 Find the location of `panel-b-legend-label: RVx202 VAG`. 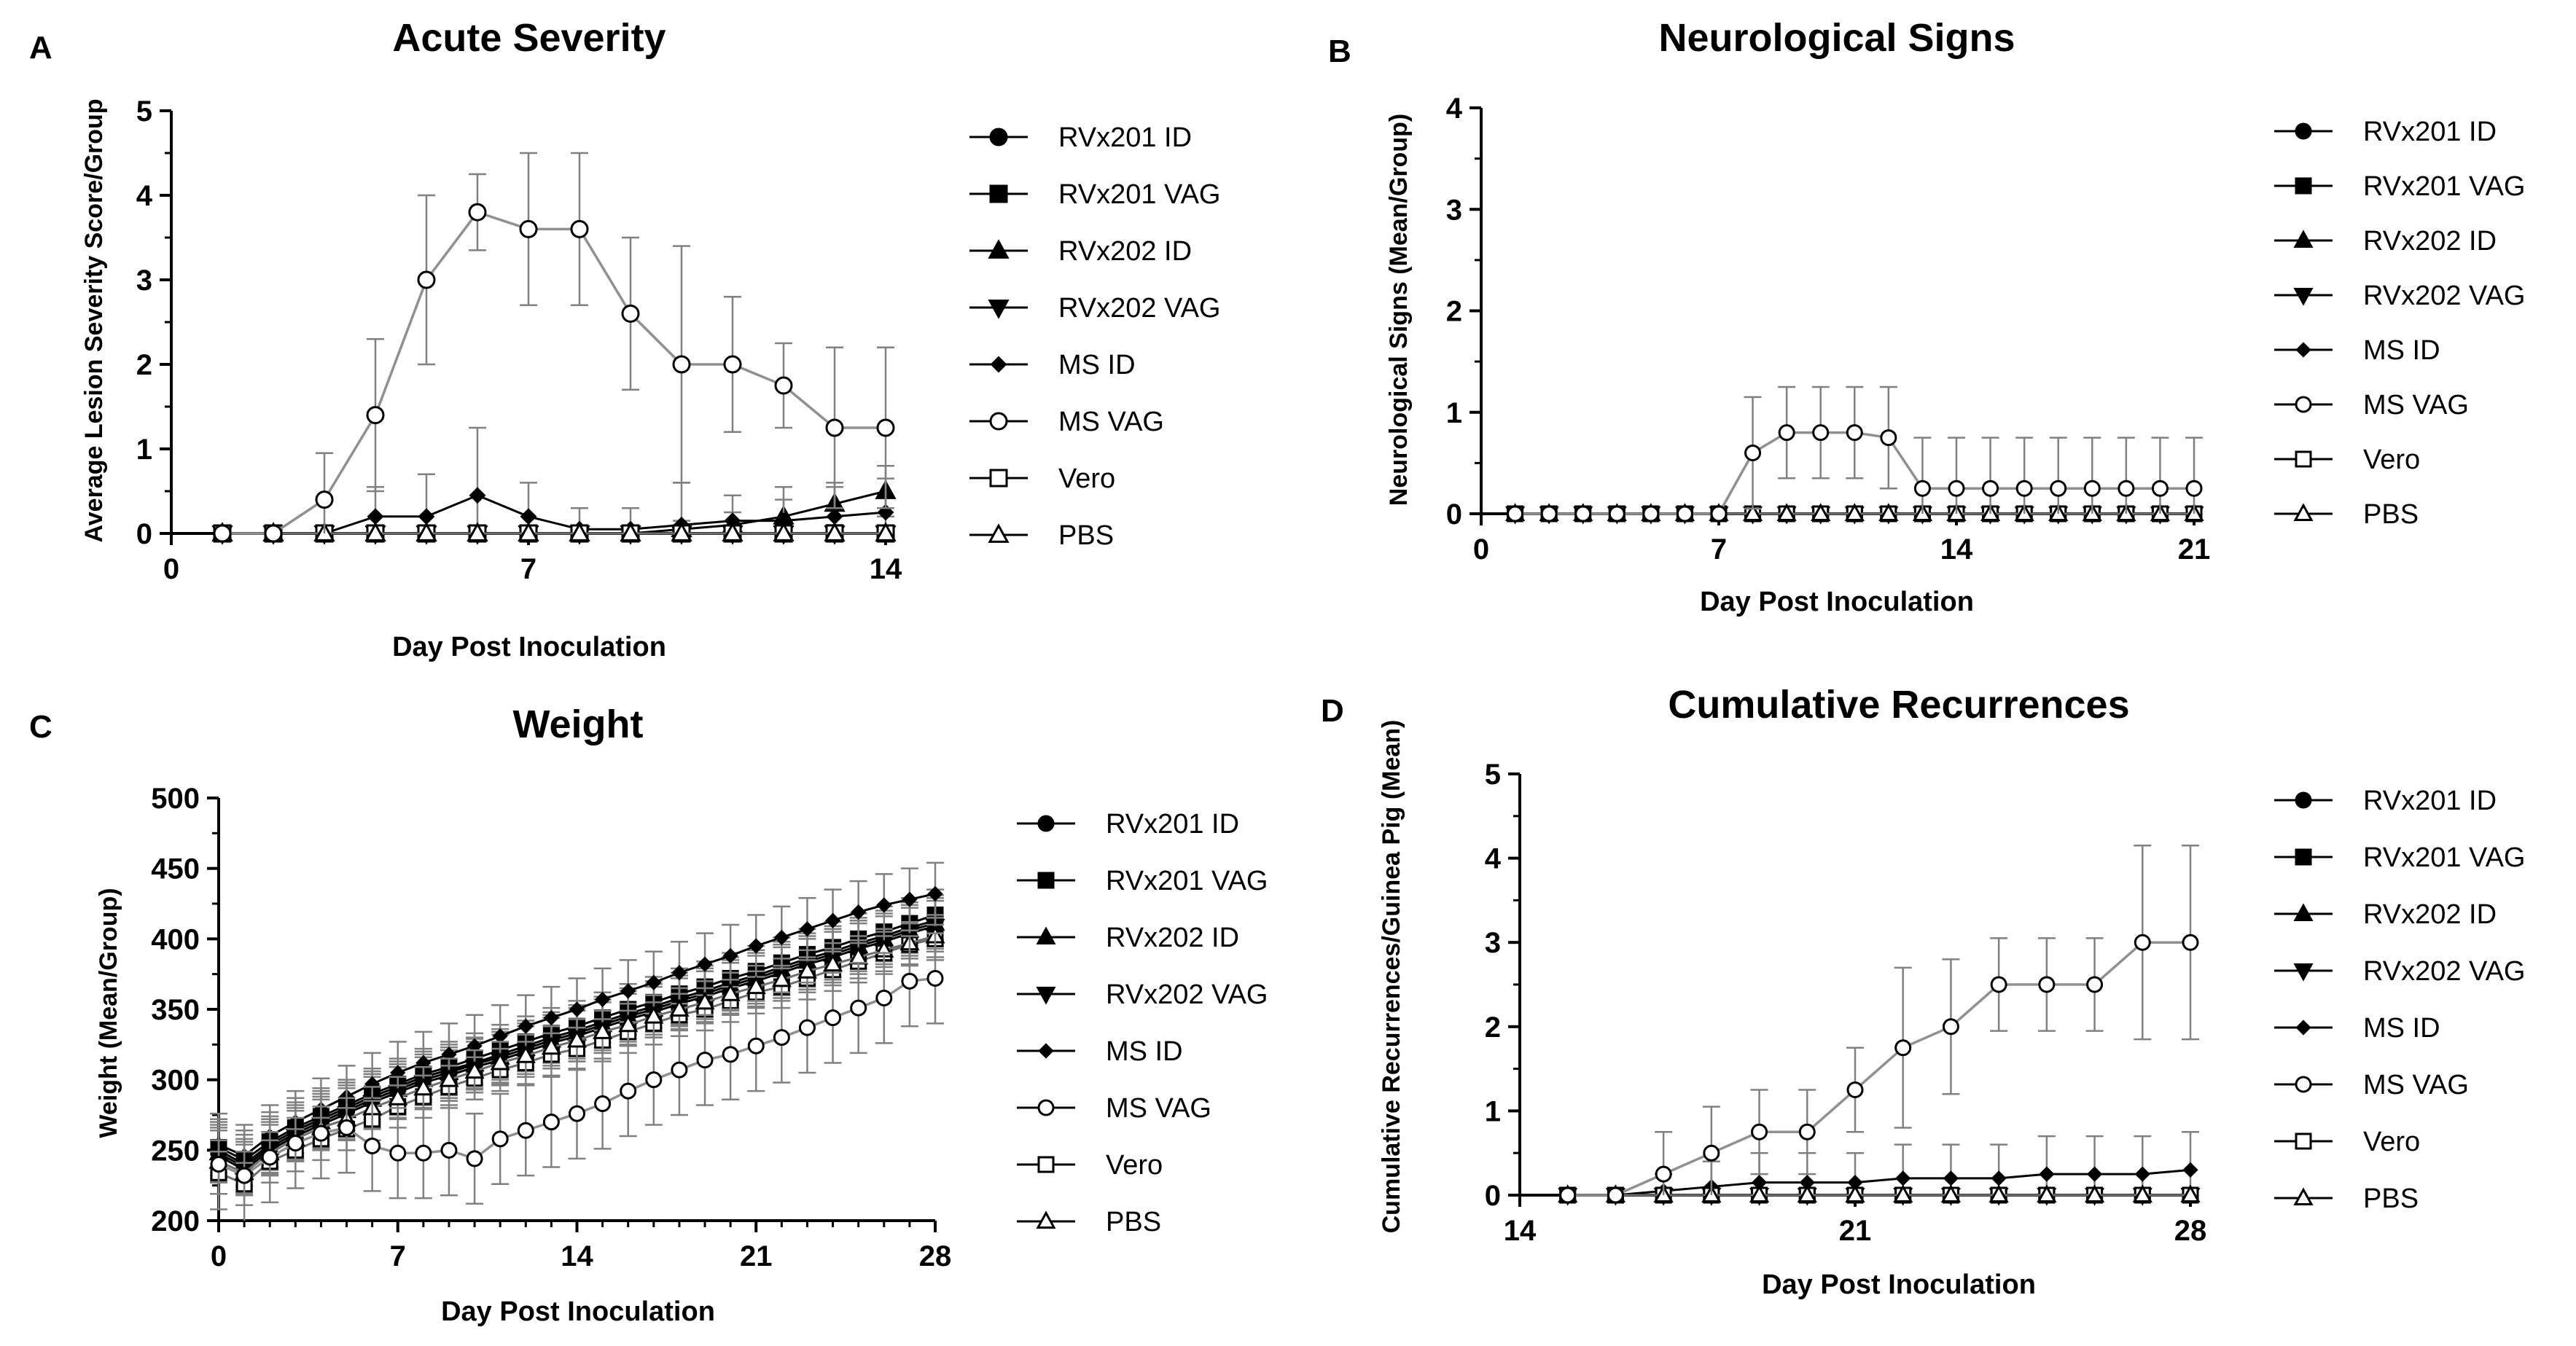

panel-b-legend-label: RVx202 VAG is located at coordinates (2444, 296).